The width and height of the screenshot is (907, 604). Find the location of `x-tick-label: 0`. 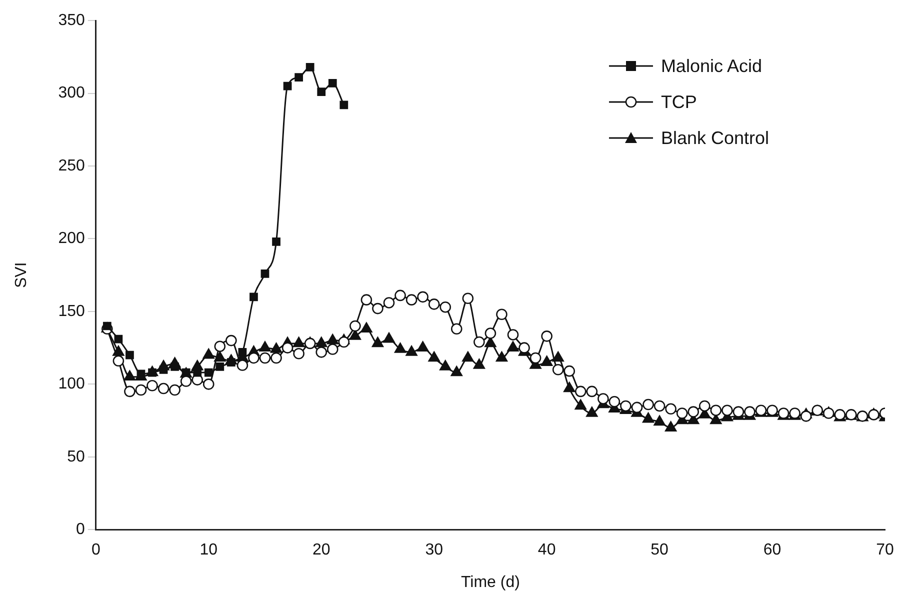

x-tick-label: 0 is located at coordinates (95, 550).